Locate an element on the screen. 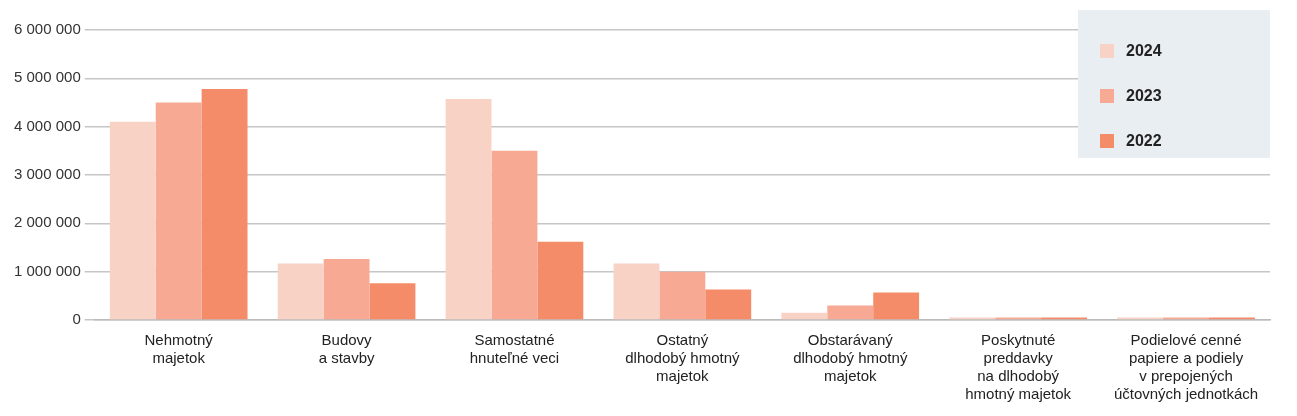 The width and height of the screenshot is (1297, 416). legend-label: 2022 is located at coordinates (1144, 140).